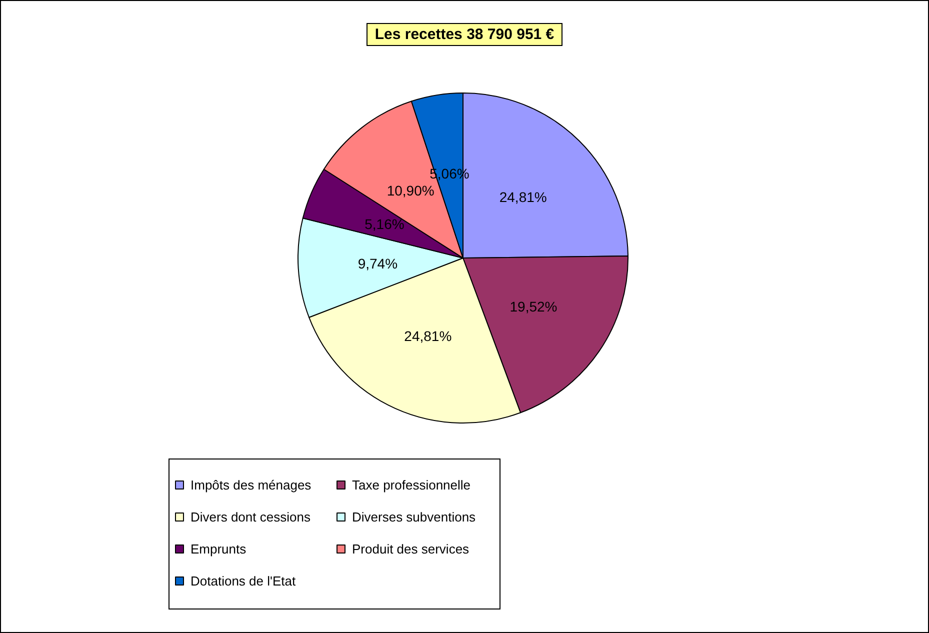 The width and height of the screenshot is (929, 633). What do you see at coordinates (251, 485) in the screenshot?
I see `legend-label: Impôts des ménages` at bounding box center [251, 485].